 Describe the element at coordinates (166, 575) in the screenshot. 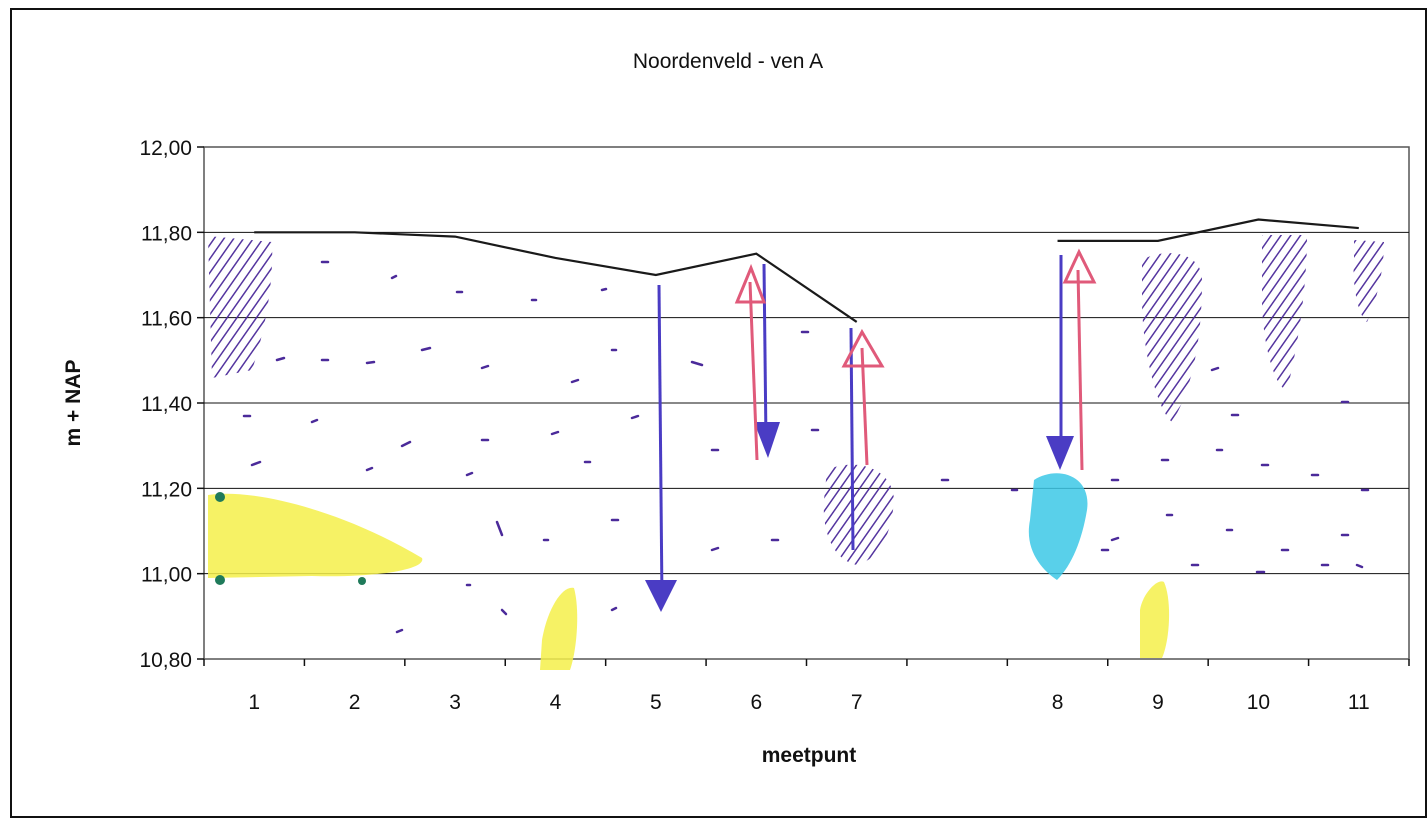

I see `y-tick-label: 11,00` at that location.